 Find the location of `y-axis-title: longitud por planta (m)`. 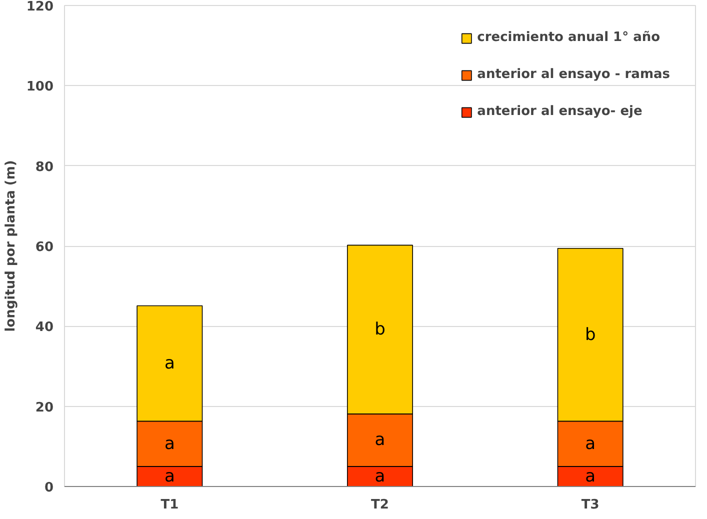

y-axis-title: longitud por planta (m) is located at coordinates (10, 246).